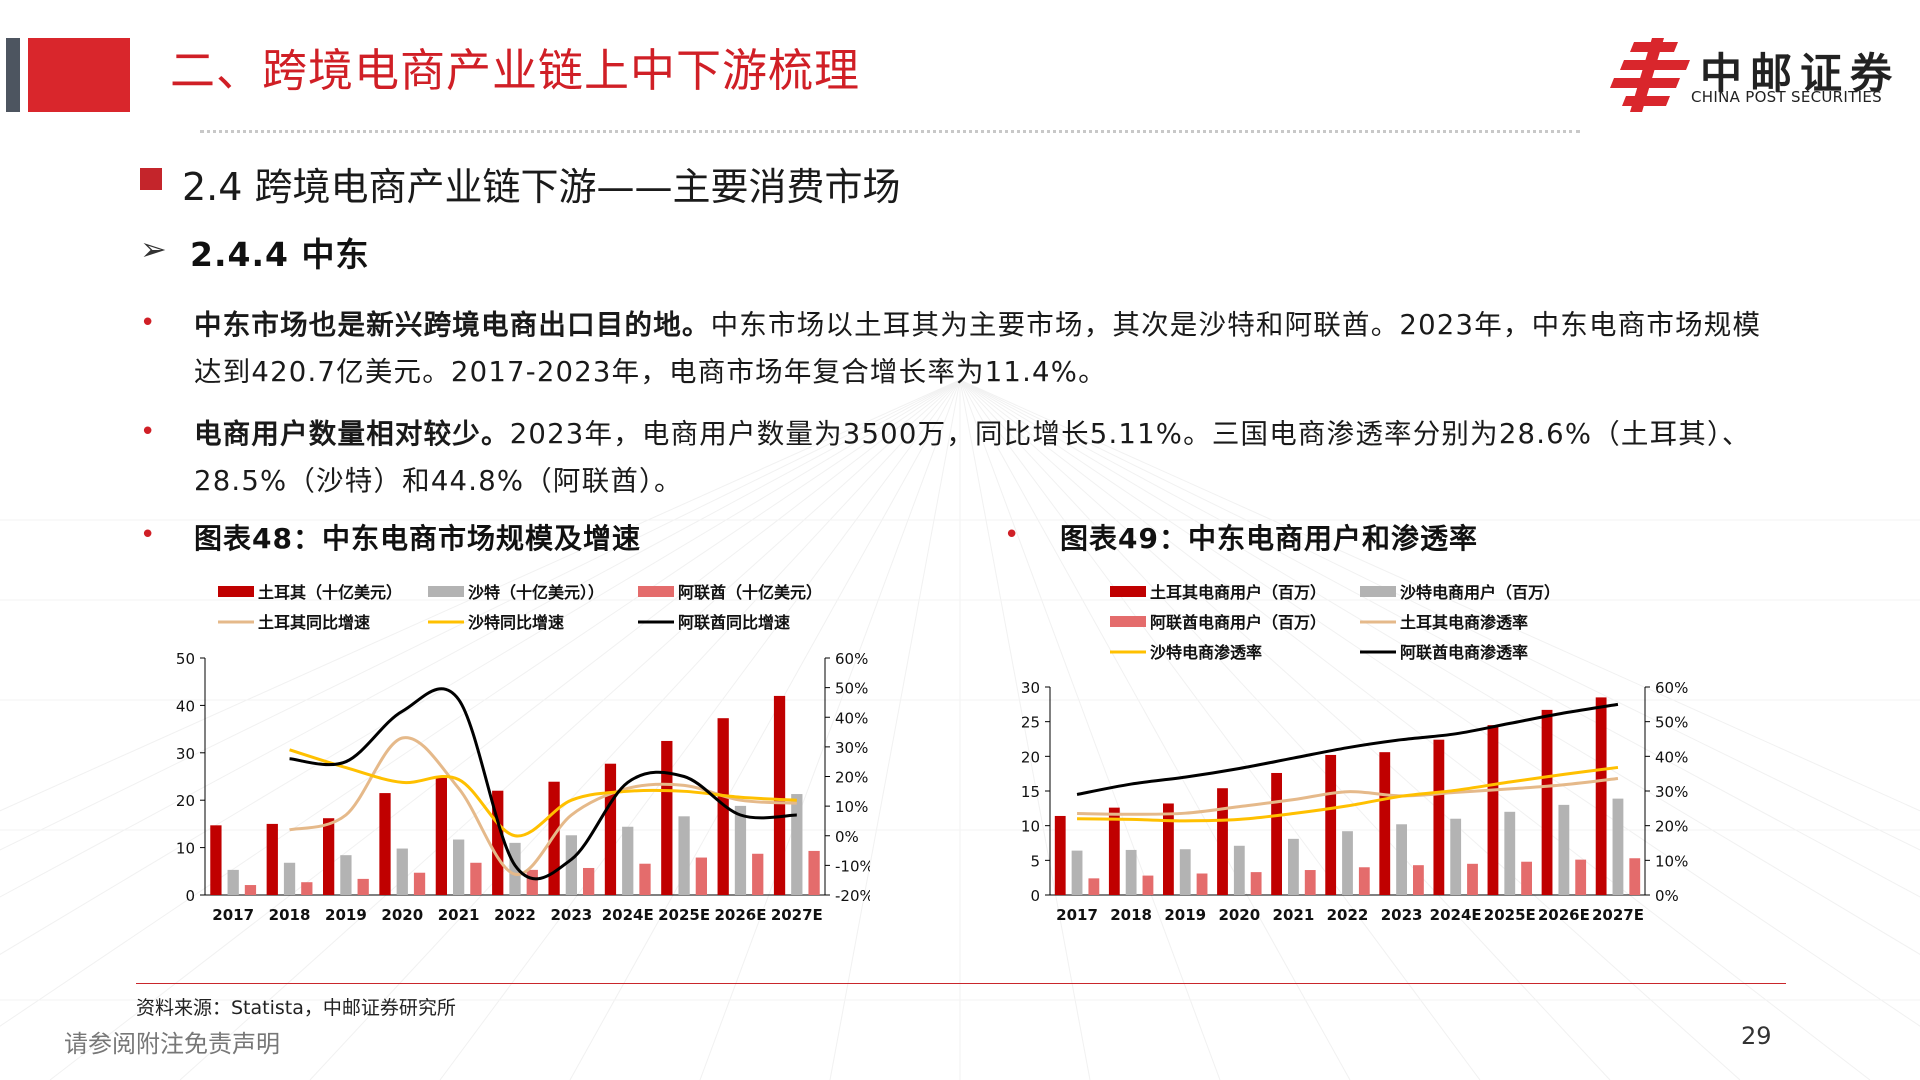 The height and width of the screenshot is (1080, 1920). What do you see at coordinates (734, 622) in the screenshot?
I see `legend-label: 阿联酋同比增速` at bounding box center [734, 622].